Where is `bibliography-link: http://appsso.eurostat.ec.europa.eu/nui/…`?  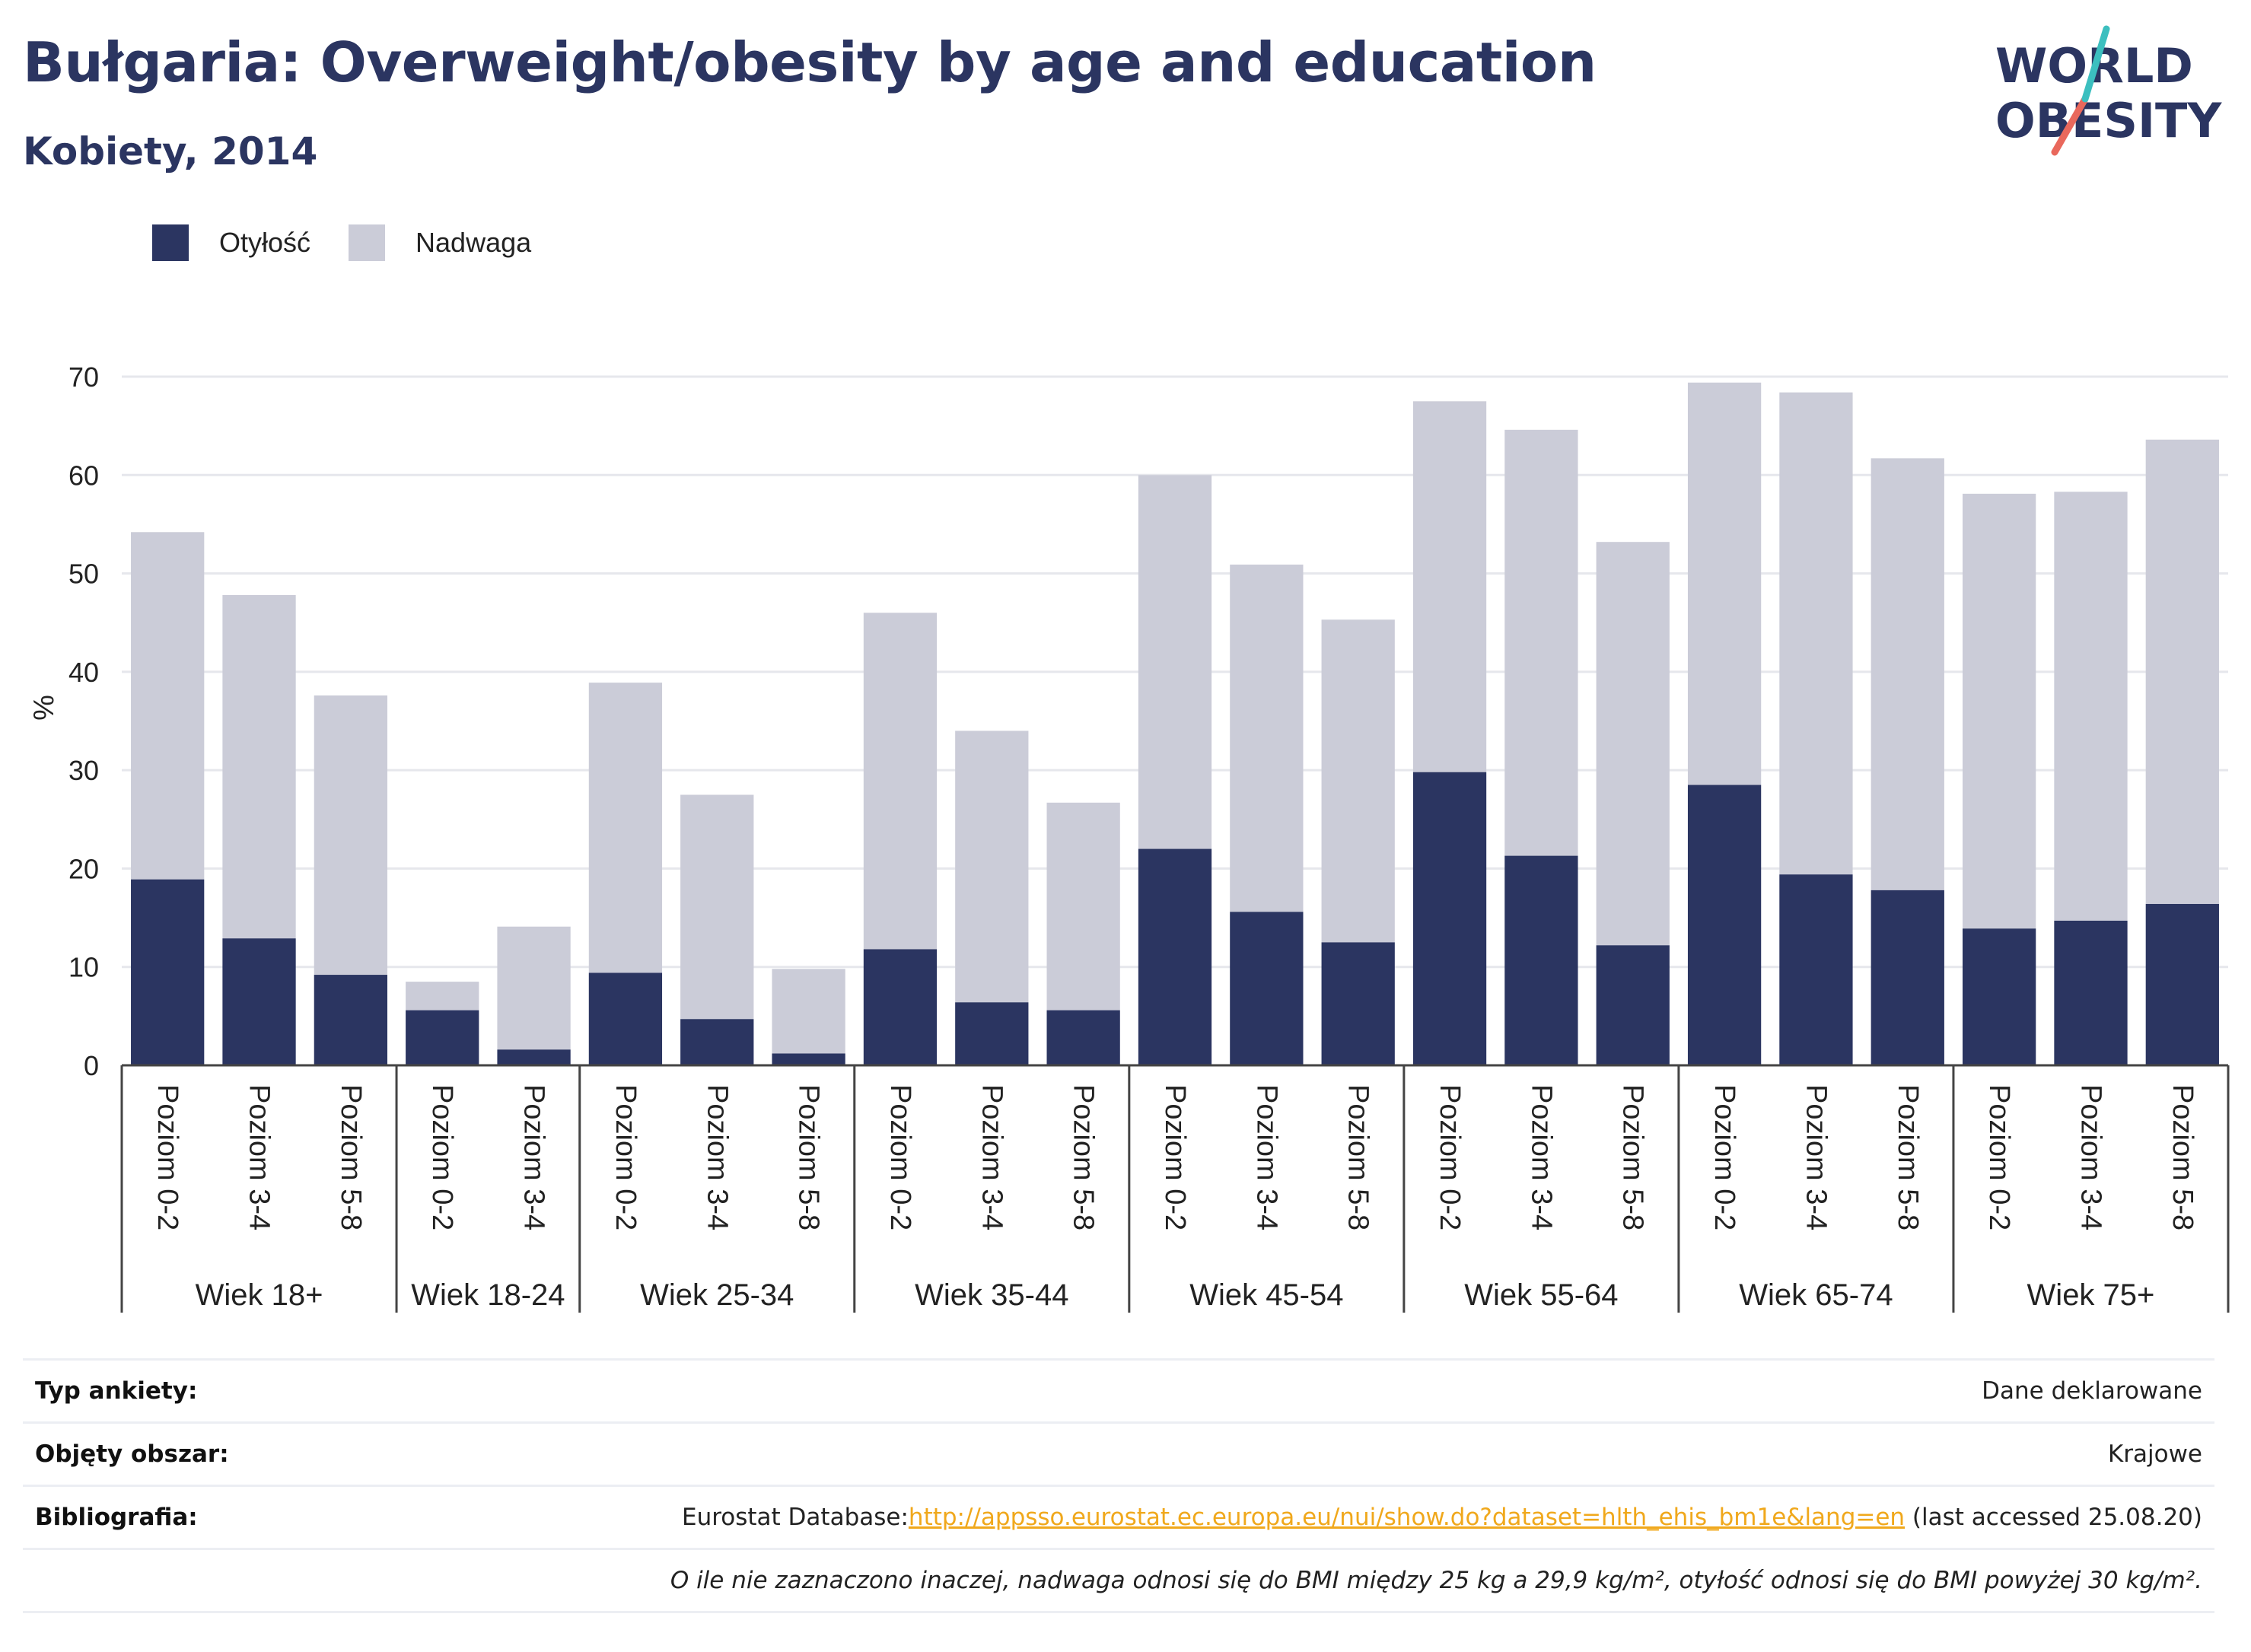 bibliography-link: http://appsso.eurostat.ec.europa.eu/nui/… is located at coordinates (1407, 1517).